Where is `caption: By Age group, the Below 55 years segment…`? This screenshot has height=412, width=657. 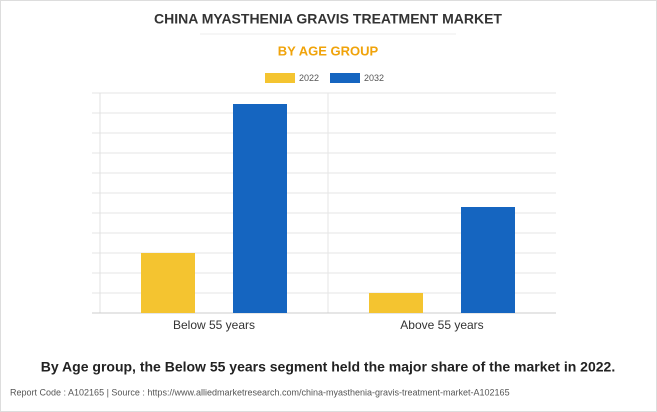 caption: By Age group, the Below 55 years segment… is located at coordinates (328, 367).